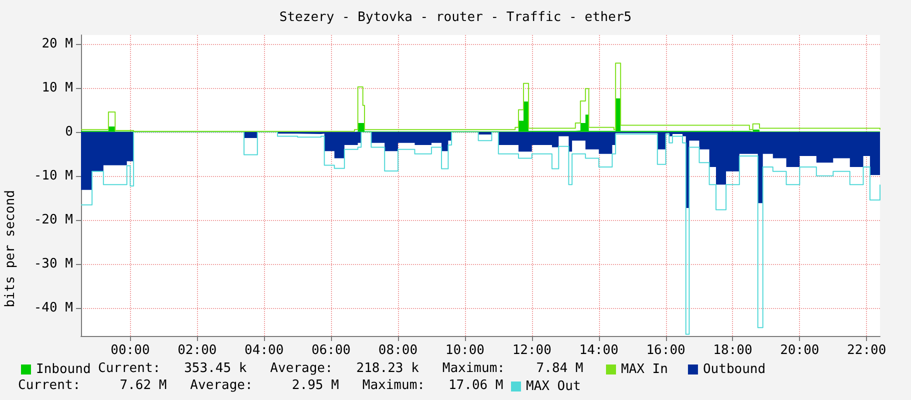  What do you see at coordinates (398, 350) in the screenshot?
I see `x-tick-label: 08:00` at bounding box center [398, 350].